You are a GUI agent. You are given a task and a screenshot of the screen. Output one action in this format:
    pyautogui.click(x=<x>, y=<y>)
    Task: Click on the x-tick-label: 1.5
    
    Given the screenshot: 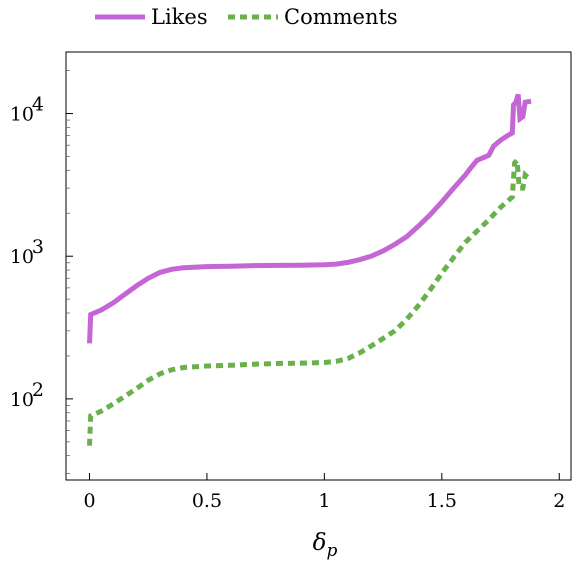 What is the action you would take?
    pyautogui.click(x=442, y=501)
    